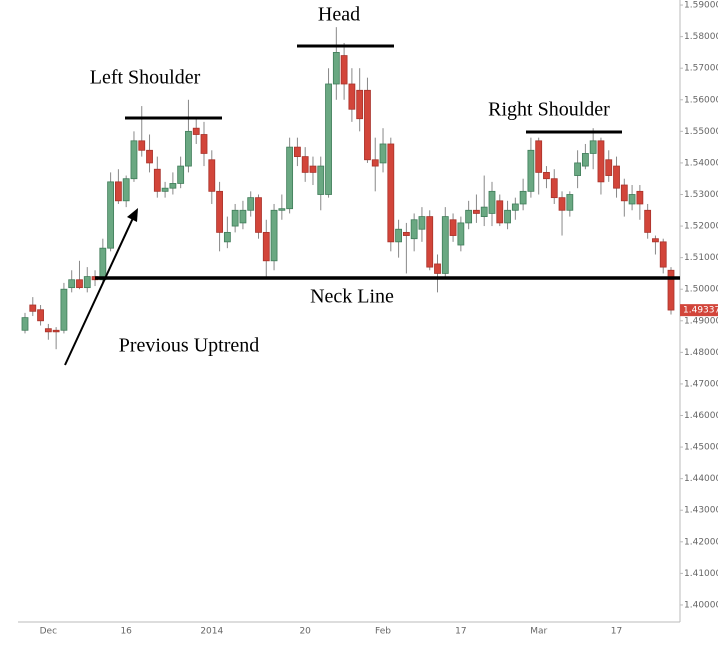  I want to click on y-tick-label: 1.56000, so click(701, 100).